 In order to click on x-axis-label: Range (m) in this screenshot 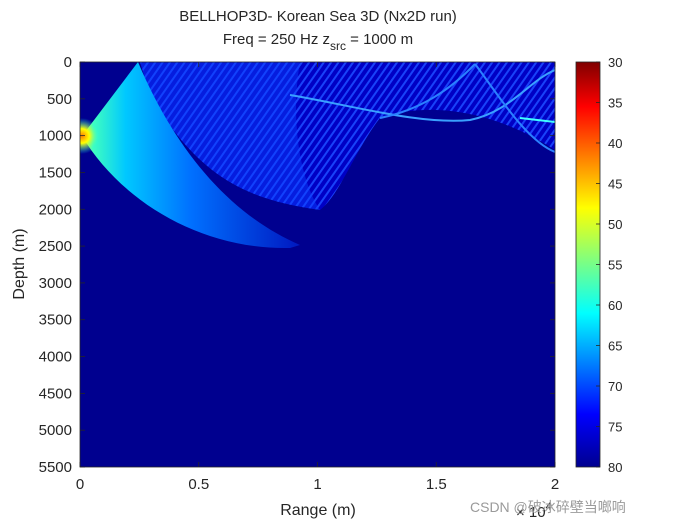, I will do `click(318, 510)`.